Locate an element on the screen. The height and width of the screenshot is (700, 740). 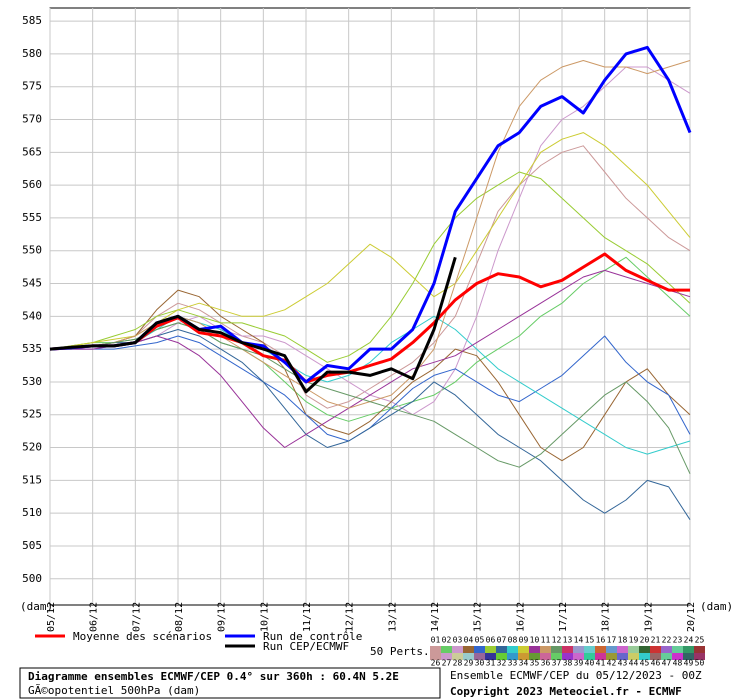
y-tick-label: 505 is located at coordinates (32, 545).